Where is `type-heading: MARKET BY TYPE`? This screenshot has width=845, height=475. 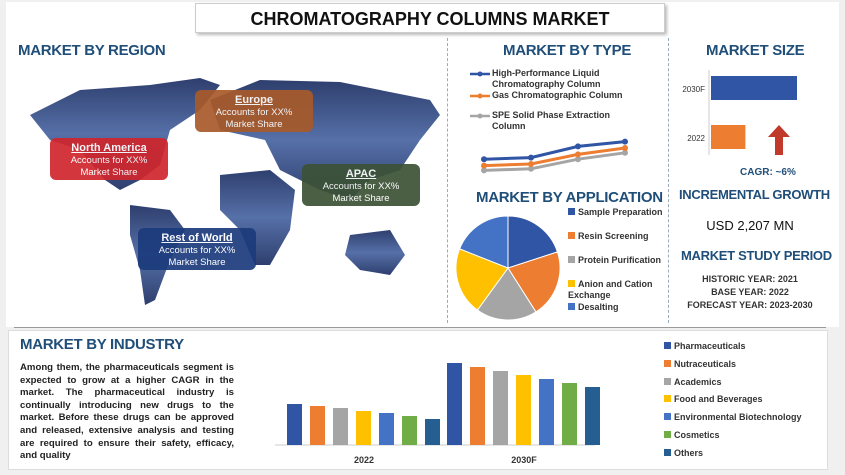 type-heading: MARKET BY TYPE is located at coordinates (567, 50).